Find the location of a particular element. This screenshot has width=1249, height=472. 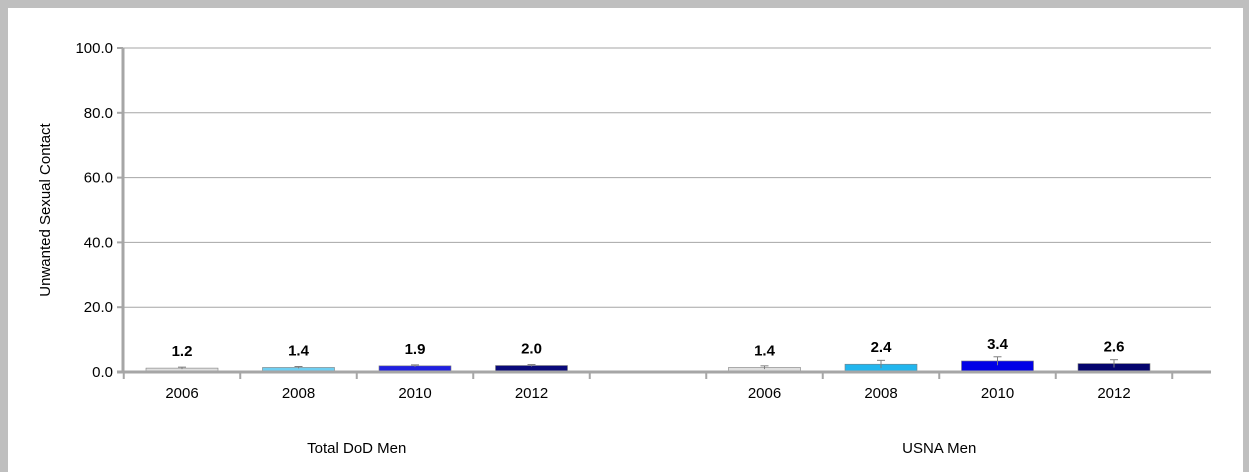

data-label: 2.0 is located at coordinates (531, 349).